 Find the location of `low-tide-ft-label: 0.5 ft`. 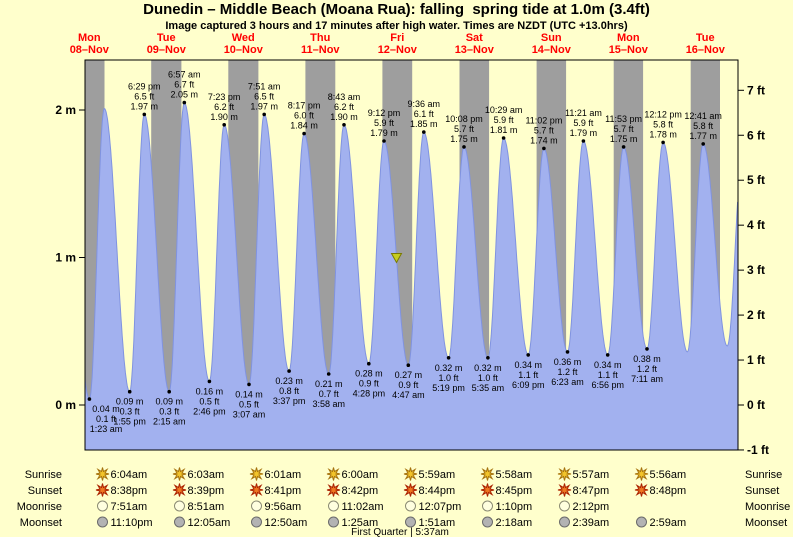

low-tide-ft-label: 0.5 ft is located at coordinates (249, 404).